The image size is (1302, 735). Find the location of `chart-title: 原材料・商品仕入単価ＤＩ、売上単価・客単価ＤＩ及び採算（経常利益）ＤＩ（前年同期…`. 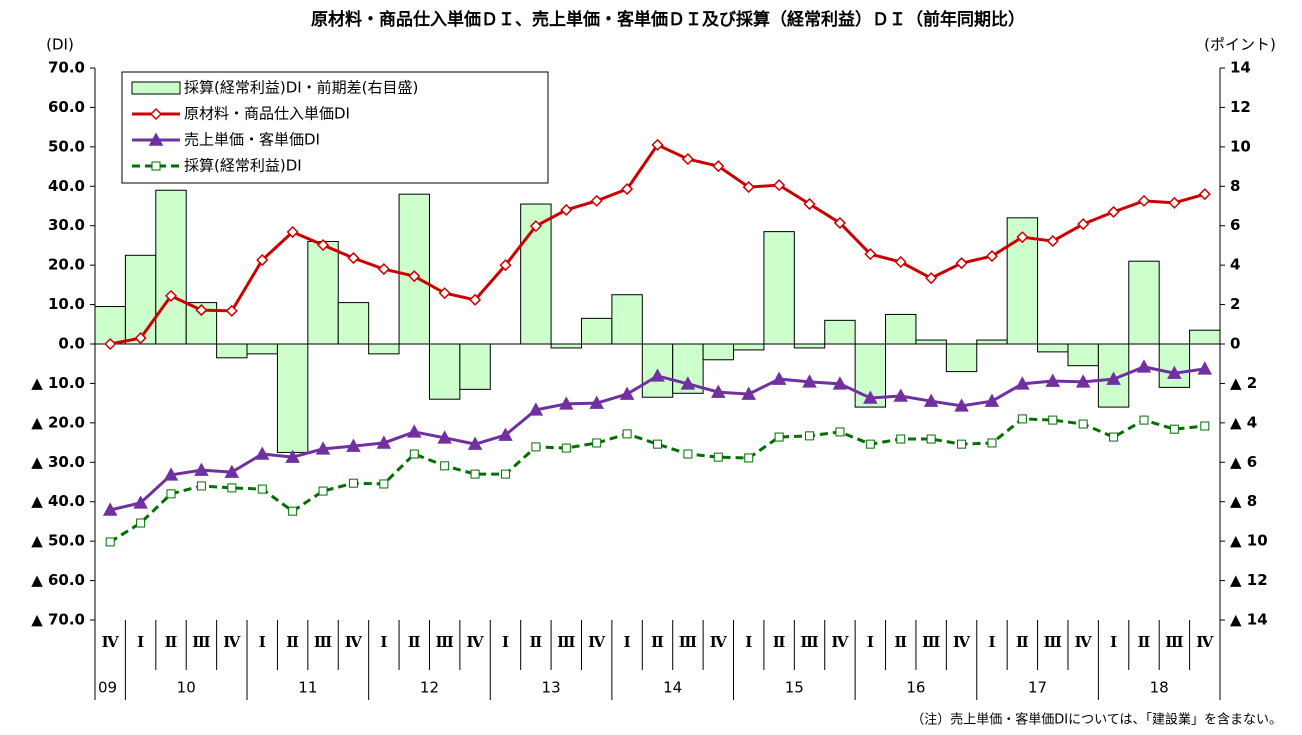

chart-title: 原材料・商品仕入単価ＤＩ、売上単価・客単価ＤＩ及び採算（経常利益）ＤＩ（前年同期… is located at coordinates (668, 19).